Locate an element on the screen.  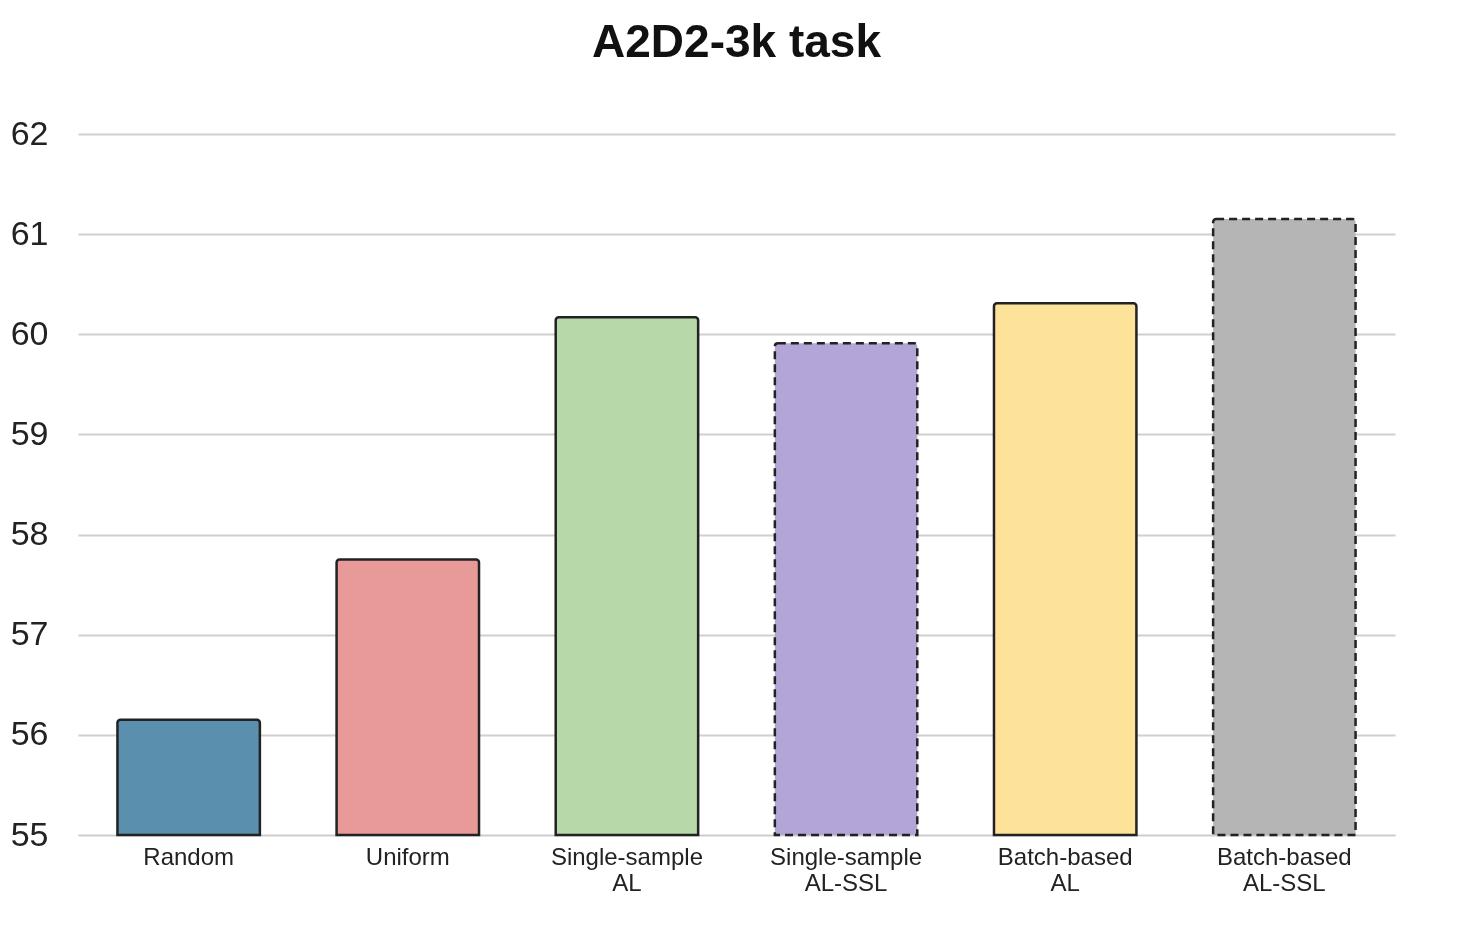
y-tick-label: 61 is located at coordinates (29, 232).